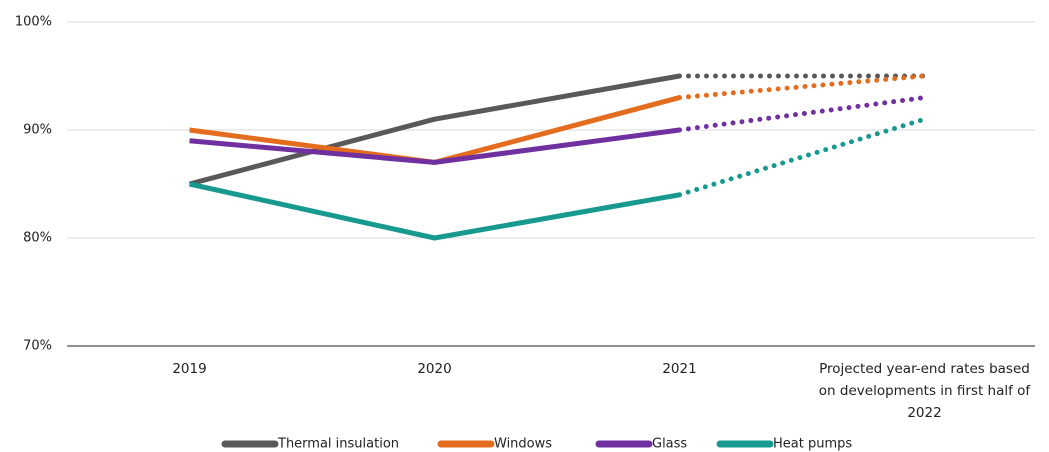  What do you see at coordinates (189, 369) in the screenshot?
I see `x-tick-label: 2019` at bounding box center [189, 369].